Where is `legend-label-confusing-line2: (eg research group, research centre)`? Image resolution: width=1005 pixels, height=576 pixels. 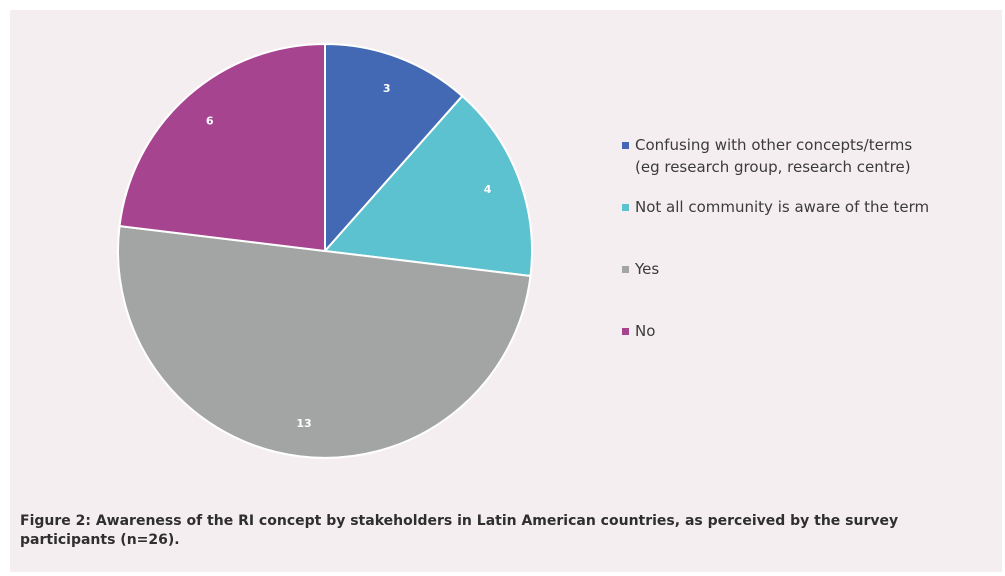
legend-label-confusing-line2: (eg research group, research centre) is located at coordinates (773, 167).